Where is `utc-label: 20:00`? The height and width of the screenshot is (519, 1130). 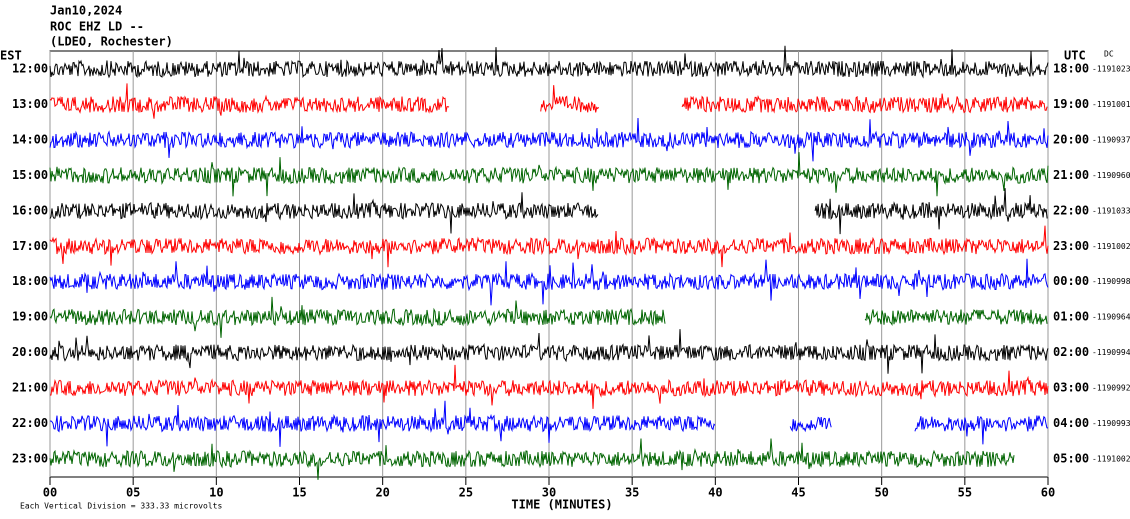 utc-label: 20:00 is located at coordinates (1071, 139).